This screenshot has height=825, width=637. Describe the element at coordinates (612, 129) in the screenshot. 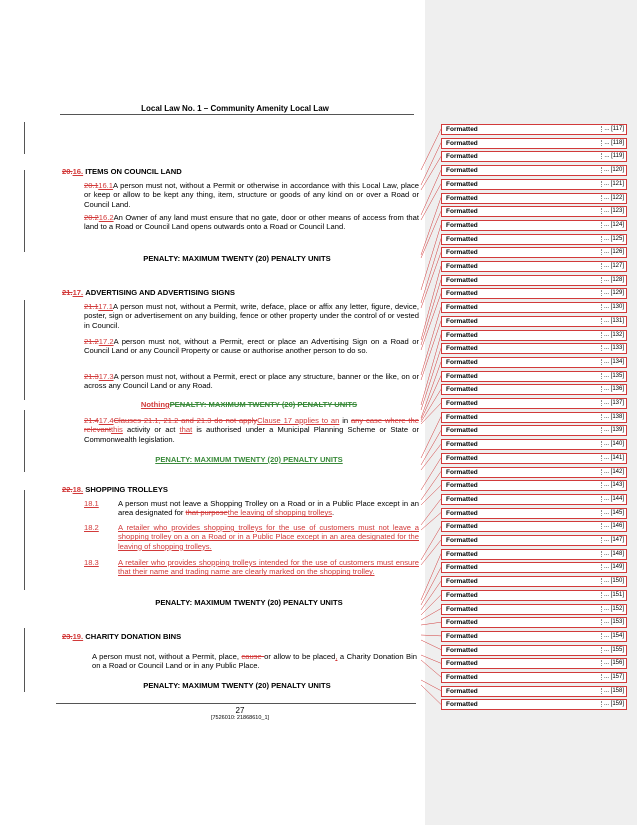

I see `balloon-reference: ... [117]` at that location.